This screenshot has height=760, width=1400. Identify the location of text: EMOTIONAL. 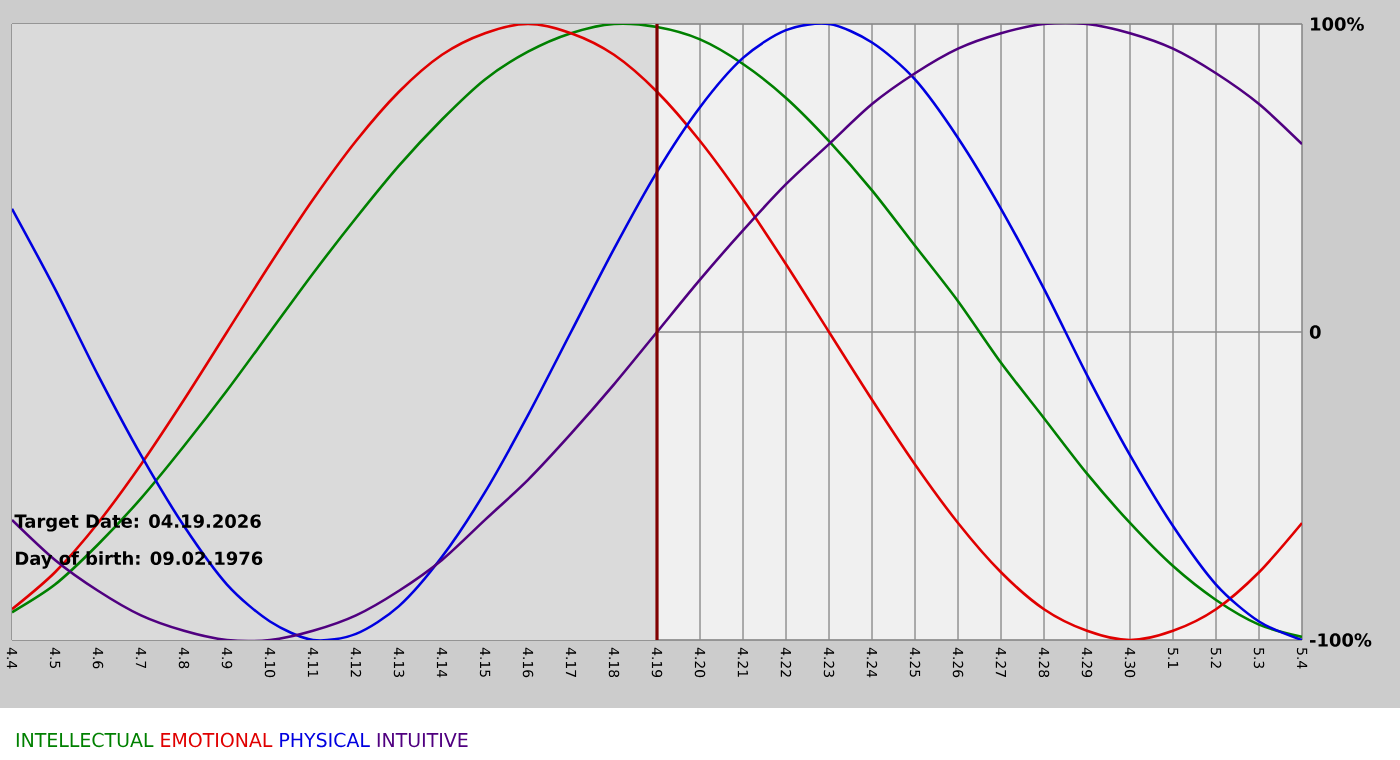
(217, 740).